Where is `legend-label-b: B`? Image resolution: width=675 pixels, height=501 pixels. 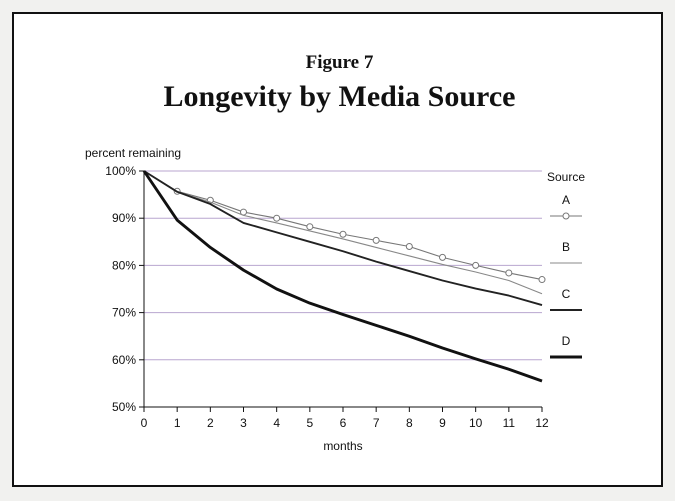 legend-label-b: B is located at coordinates (566, 247).